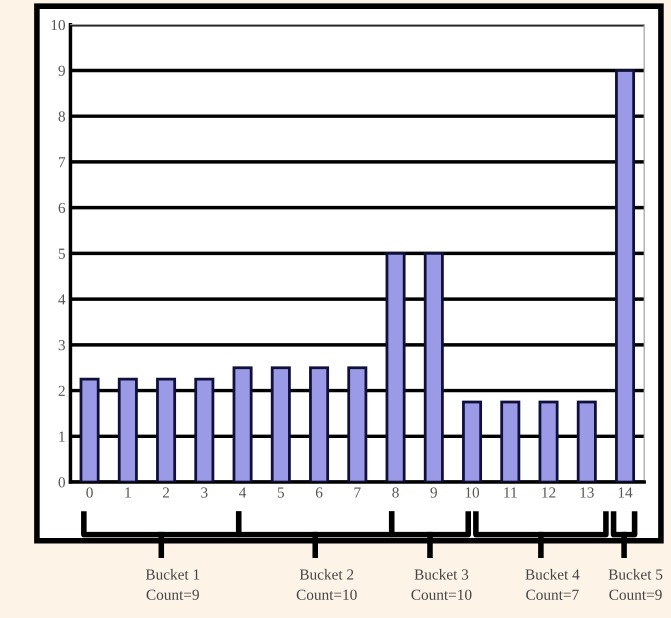 The height and width of the screenshot is (618, 671). I want to click on x-tick-label: 2, so click(166, 492).